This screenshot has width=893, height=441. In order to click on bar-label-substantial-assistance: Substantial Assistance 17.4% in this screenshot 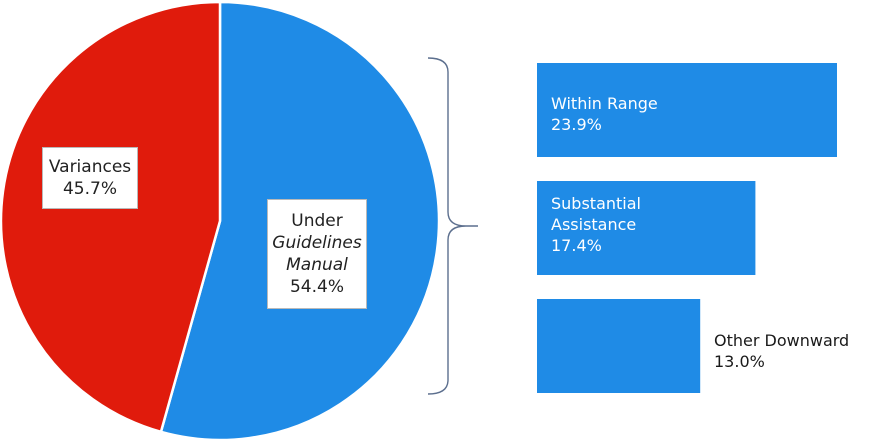, I will do `click(596, 224)`.